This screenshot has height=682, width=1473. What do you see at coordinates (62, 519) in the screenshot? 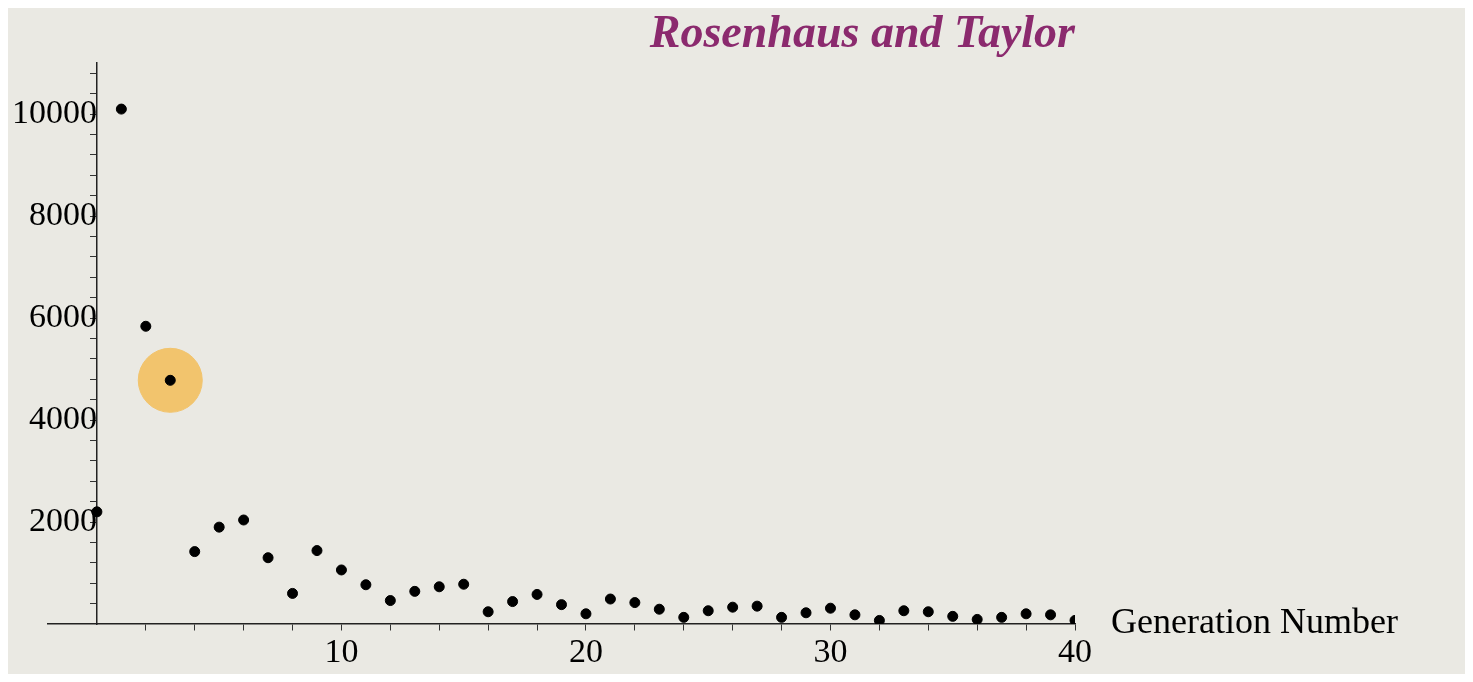
I see `y-tick-label: 2000` at bounding box center [62, 519].